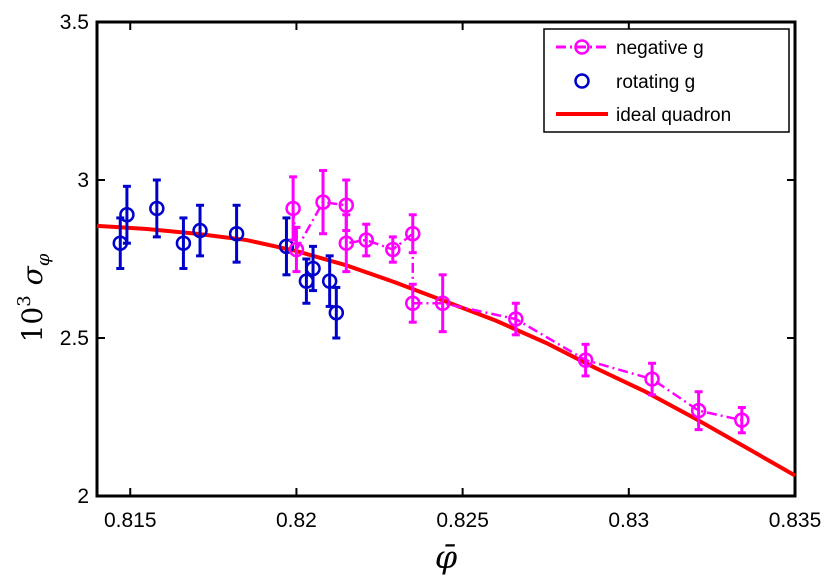 The width and height of the screenshot is (830, 577). Describe the element at coordinates (660, 48) in the screenshot. I see `legend-negative-g-label: negative g` at that location.